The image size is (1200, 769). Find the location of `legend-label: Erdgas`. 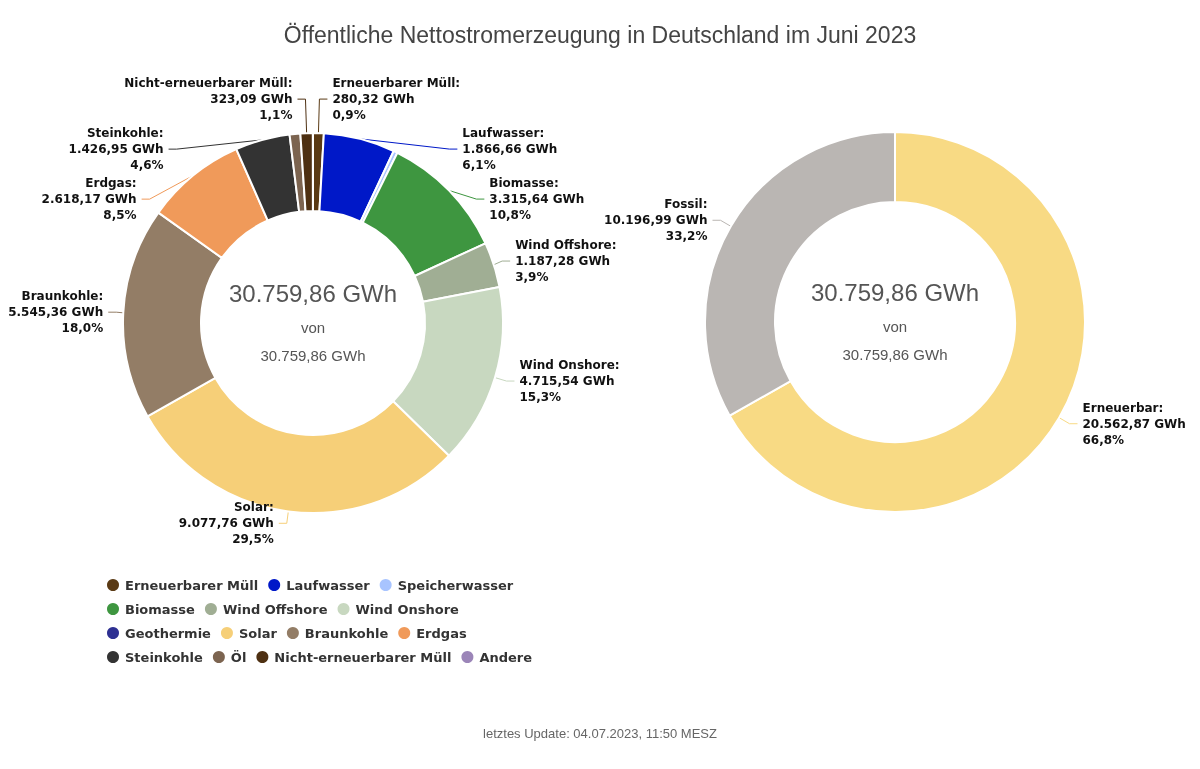

legend-label: Erdgas is located at coordinates (441, 633).